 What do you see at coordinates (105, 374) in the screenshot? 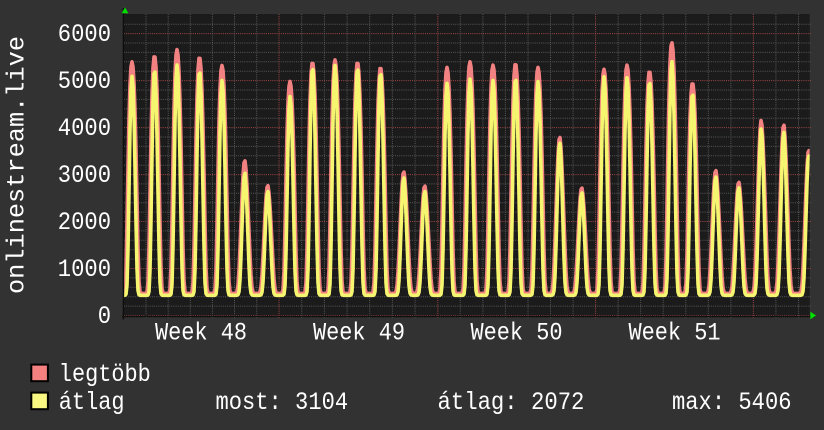
I see `svg-text: legtöbb` at bounding box center [105, 374].